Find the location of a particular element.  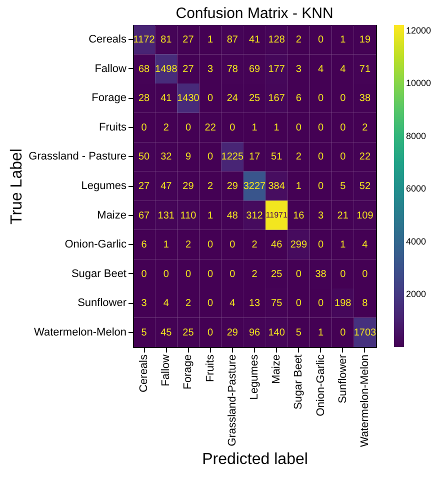

data-label: 5 is located at coordinates (343, 186).